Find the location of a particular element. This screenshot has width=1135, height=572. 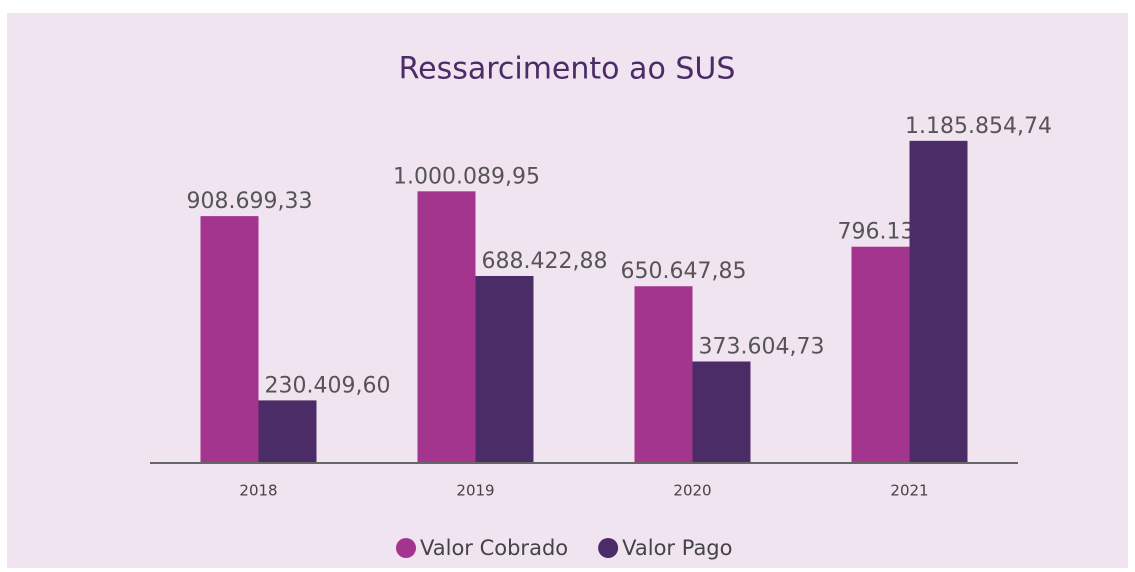

legend-label: Valor Pago is located at coordinates (677, 548).